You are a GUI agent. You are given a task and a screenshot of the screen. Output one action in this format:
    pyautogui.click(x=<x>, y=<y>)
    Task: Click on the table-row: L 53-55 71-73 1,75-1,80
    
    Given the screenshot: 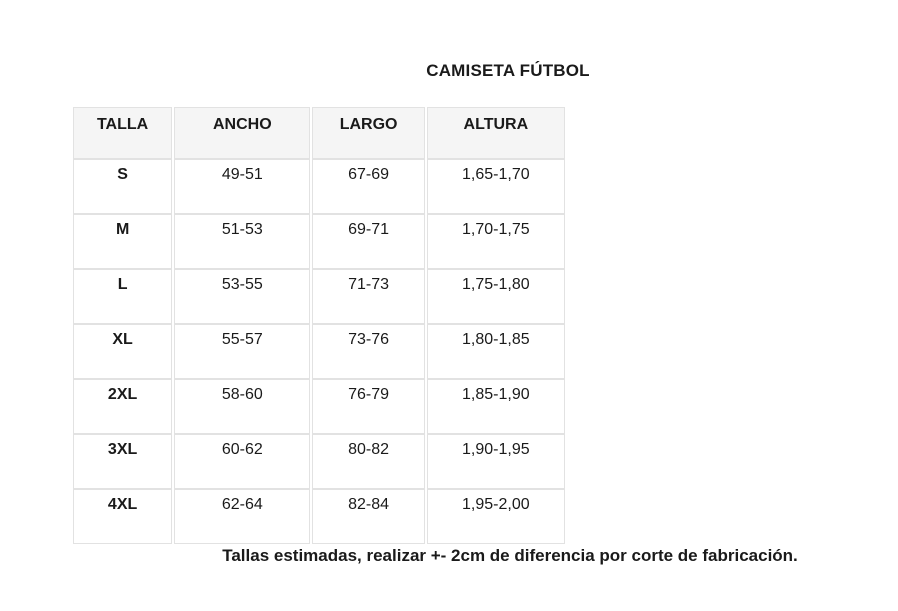 What is the action you would take?
    pyautogui.click(x=319, y=296)
    